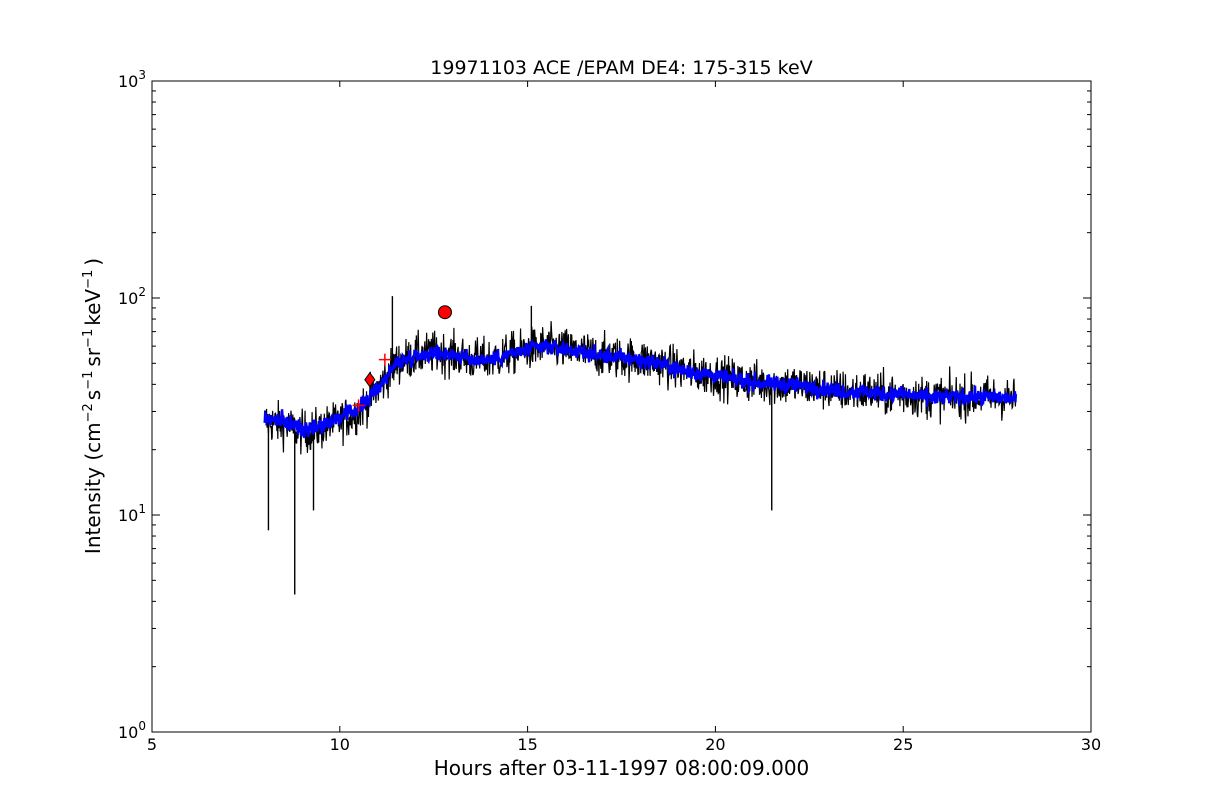  I want to click on x-tick-label: 15, so click(527, 744).